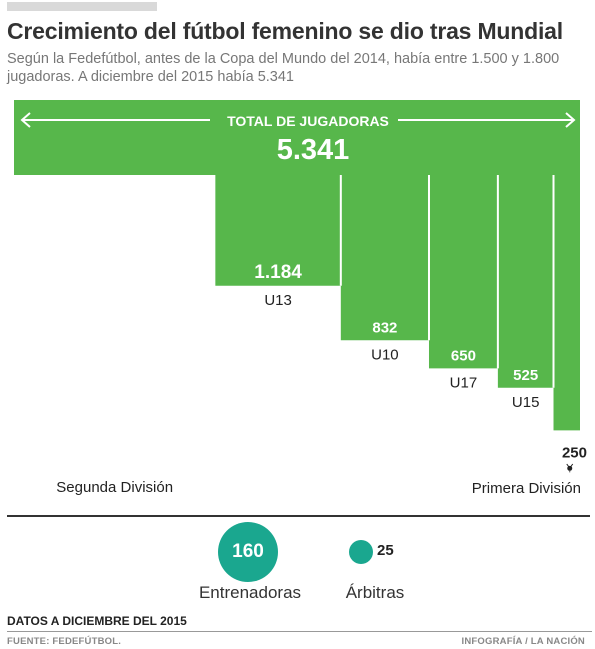 The width and height of the screenshot is (595, 649). I want to click on bar-value-label: 1.184, so click(278, 272).